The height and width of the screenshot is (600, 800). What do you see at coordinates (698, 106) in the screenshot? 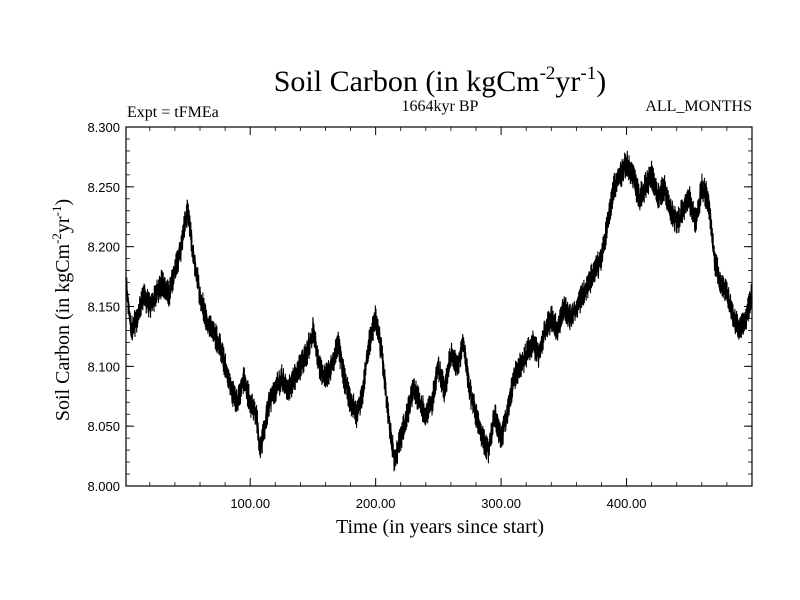
I see `months-label: ALL_MONTHS` at bounding box center [698, 106].